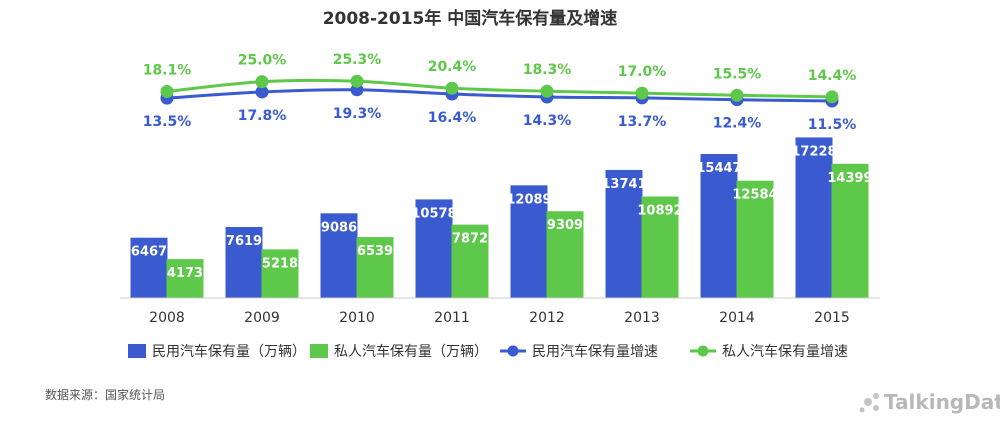  What do you see at coordinates (470, 239) in the screenshot?
I see `bar-label-private-2011: 7872` at bounding box center [470, 239].